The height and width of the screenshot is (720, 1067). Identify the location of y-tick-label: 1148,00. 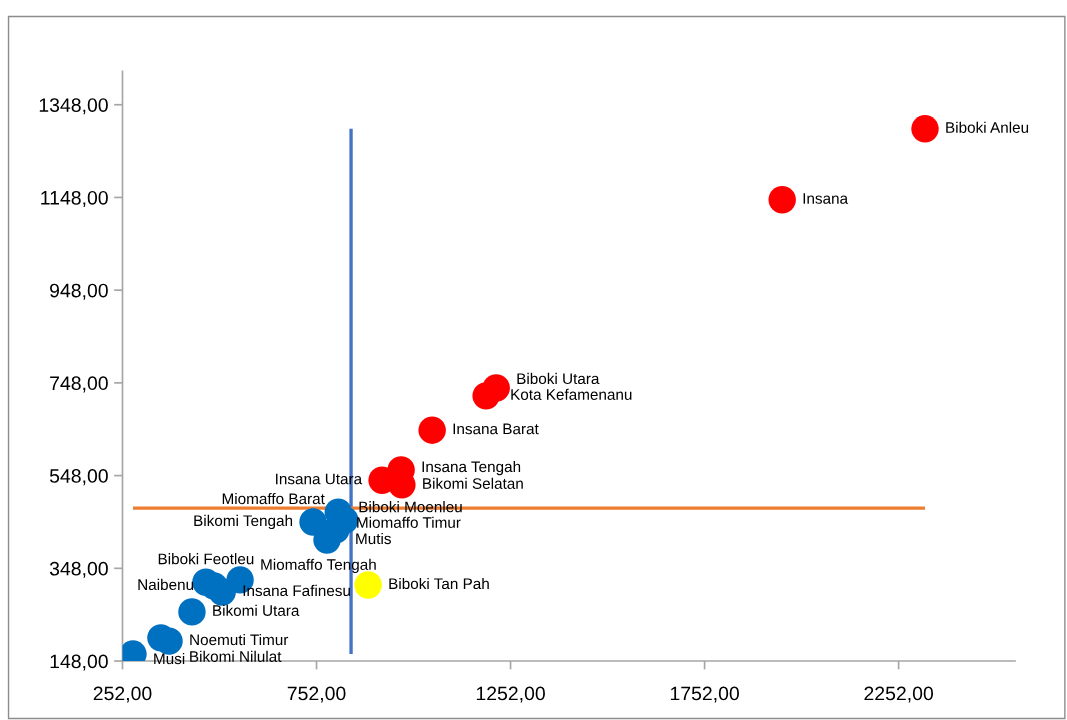
(74, 198).